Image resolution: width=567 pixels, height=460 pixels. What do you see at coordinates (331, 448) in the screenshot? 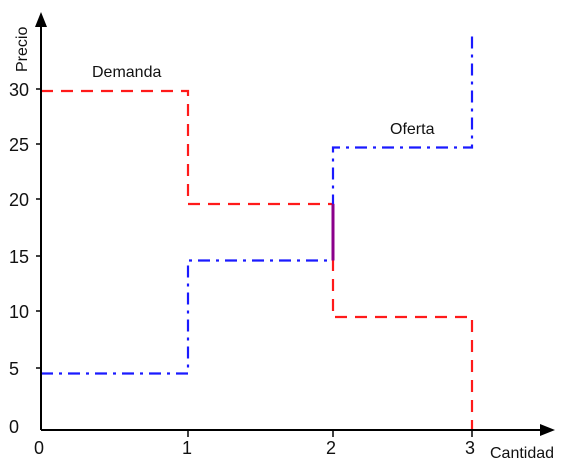
I see `x-tick-label: 2` at bounding box center [331, 448].